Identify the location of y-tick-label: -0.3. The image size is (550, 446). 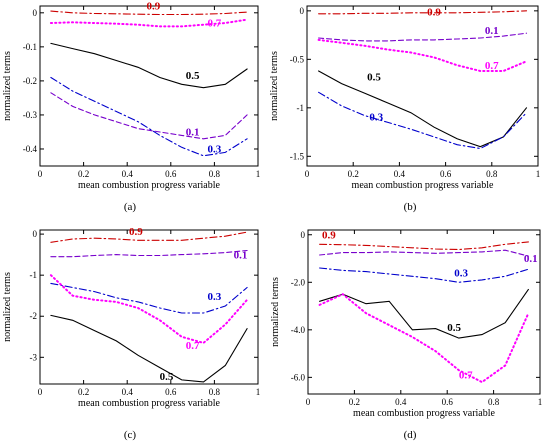
(30, 115).